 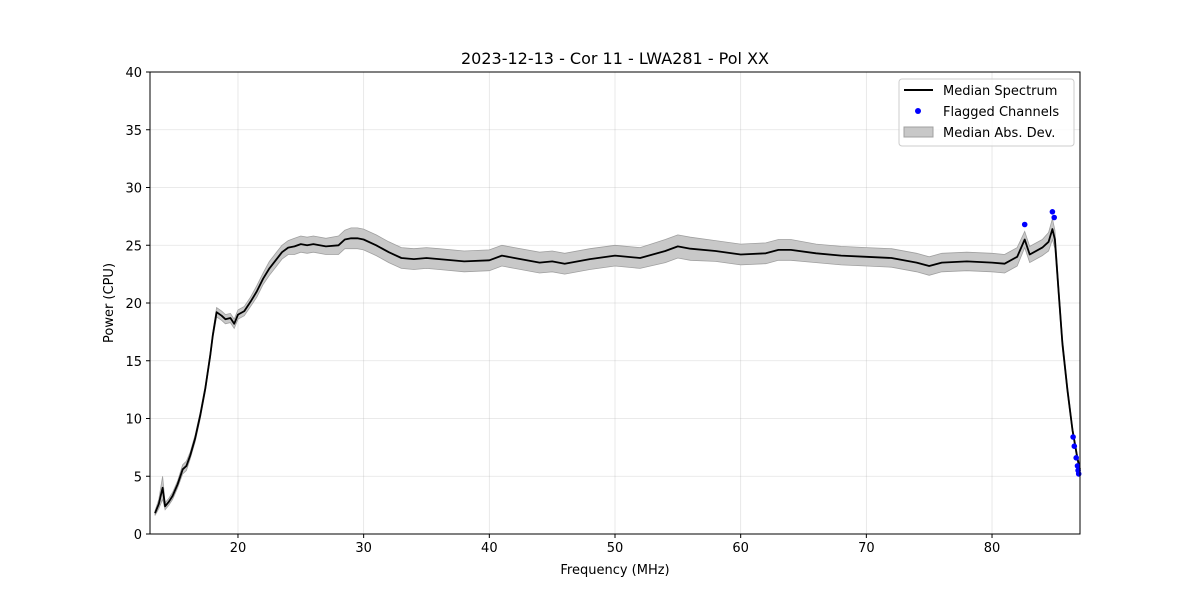 I want to click on legend-label-median-abs-dev: Median Abs. Dev., so click(x=999, y=133).